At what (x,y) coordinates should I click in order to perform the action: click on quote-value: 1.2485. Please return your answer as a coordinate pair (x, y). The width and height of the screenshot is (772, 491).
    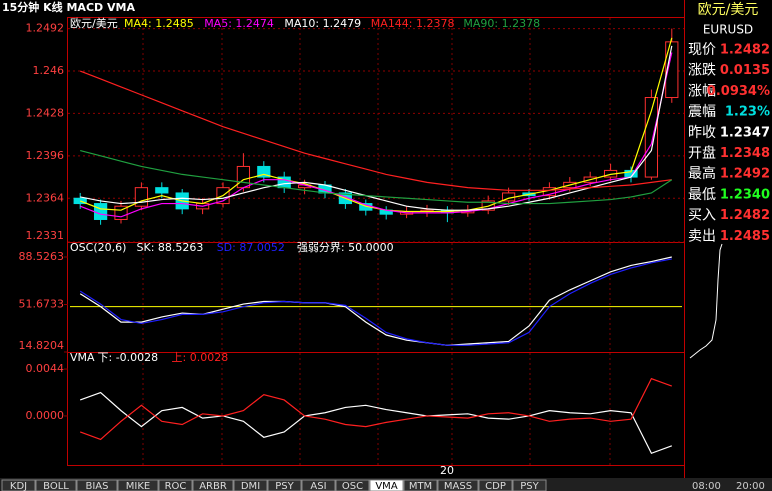
    Looking at the image, I should click on (745, 236).